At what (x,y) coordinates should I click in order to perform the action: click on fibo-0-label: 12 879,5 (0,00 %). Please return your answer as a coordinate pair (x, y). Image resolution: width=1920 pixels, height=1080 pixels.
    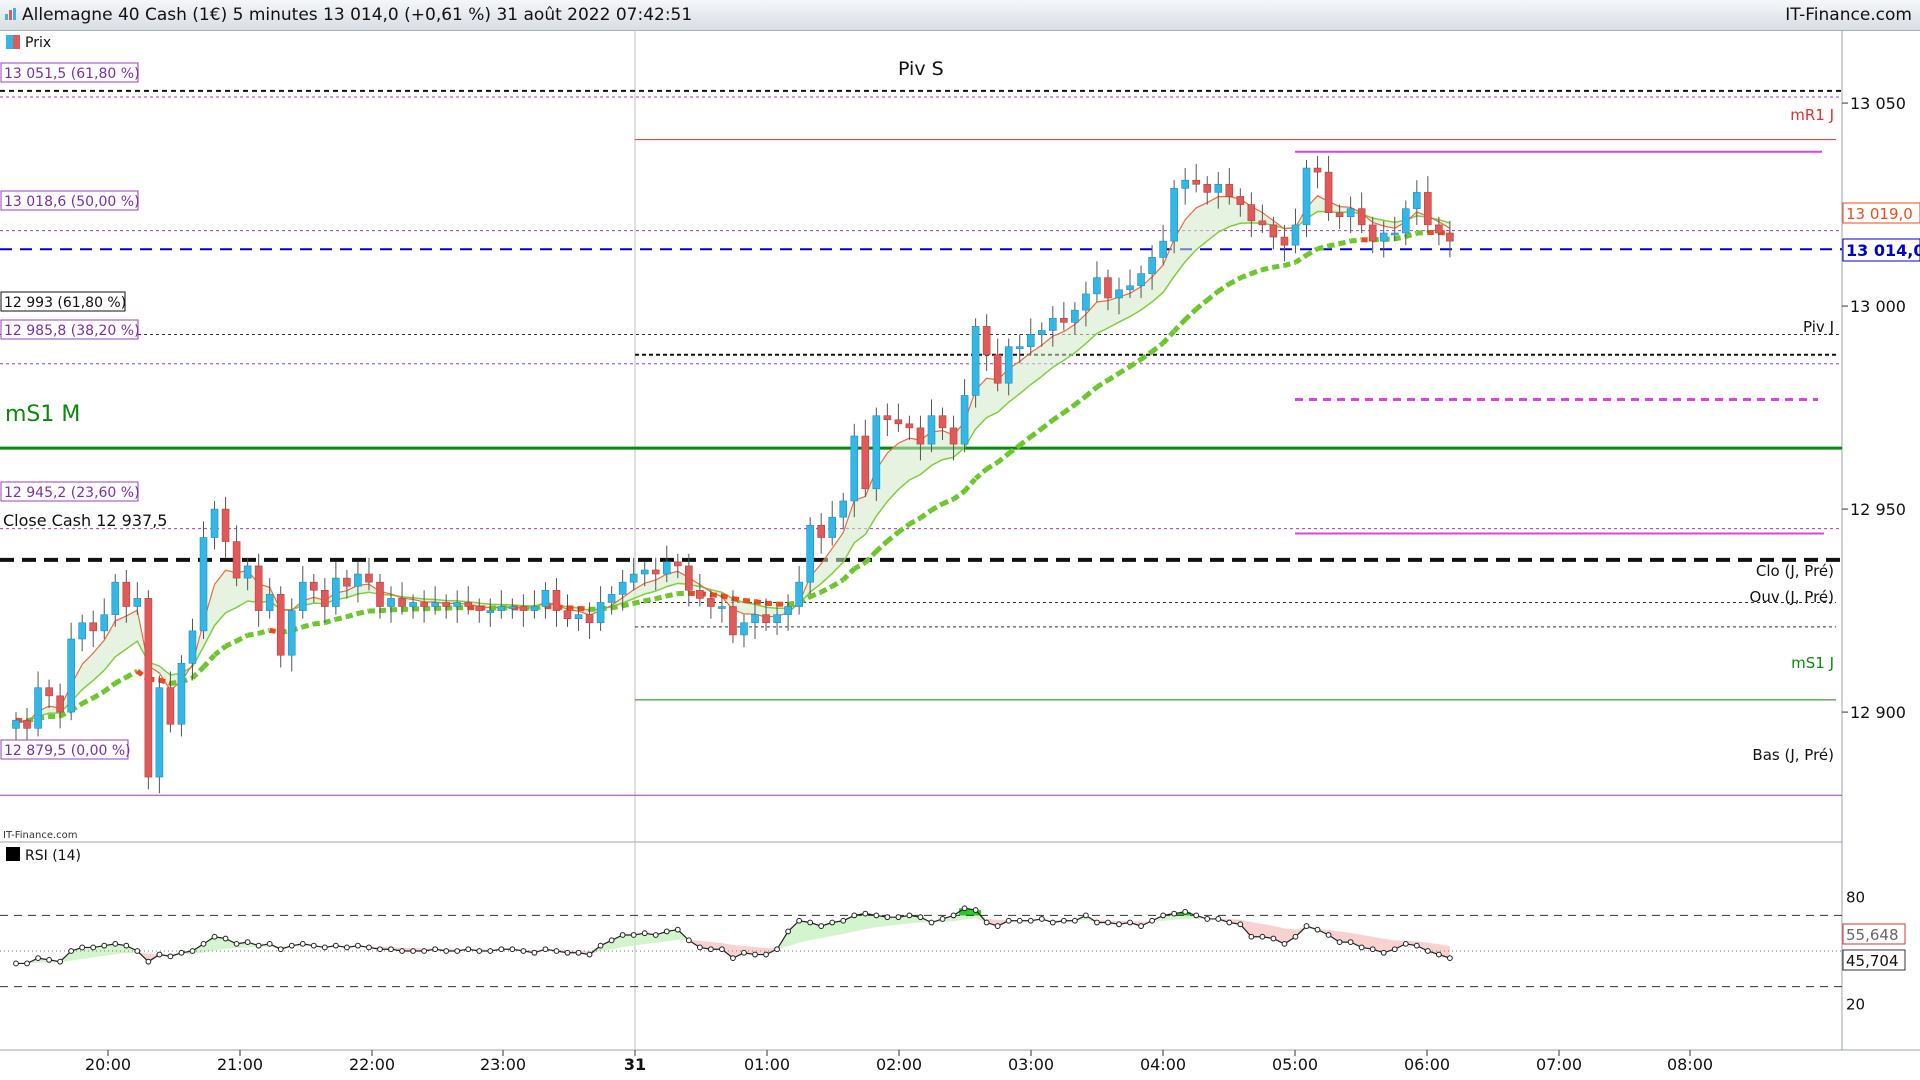
    Looking at the image, I should click on (67, 751).